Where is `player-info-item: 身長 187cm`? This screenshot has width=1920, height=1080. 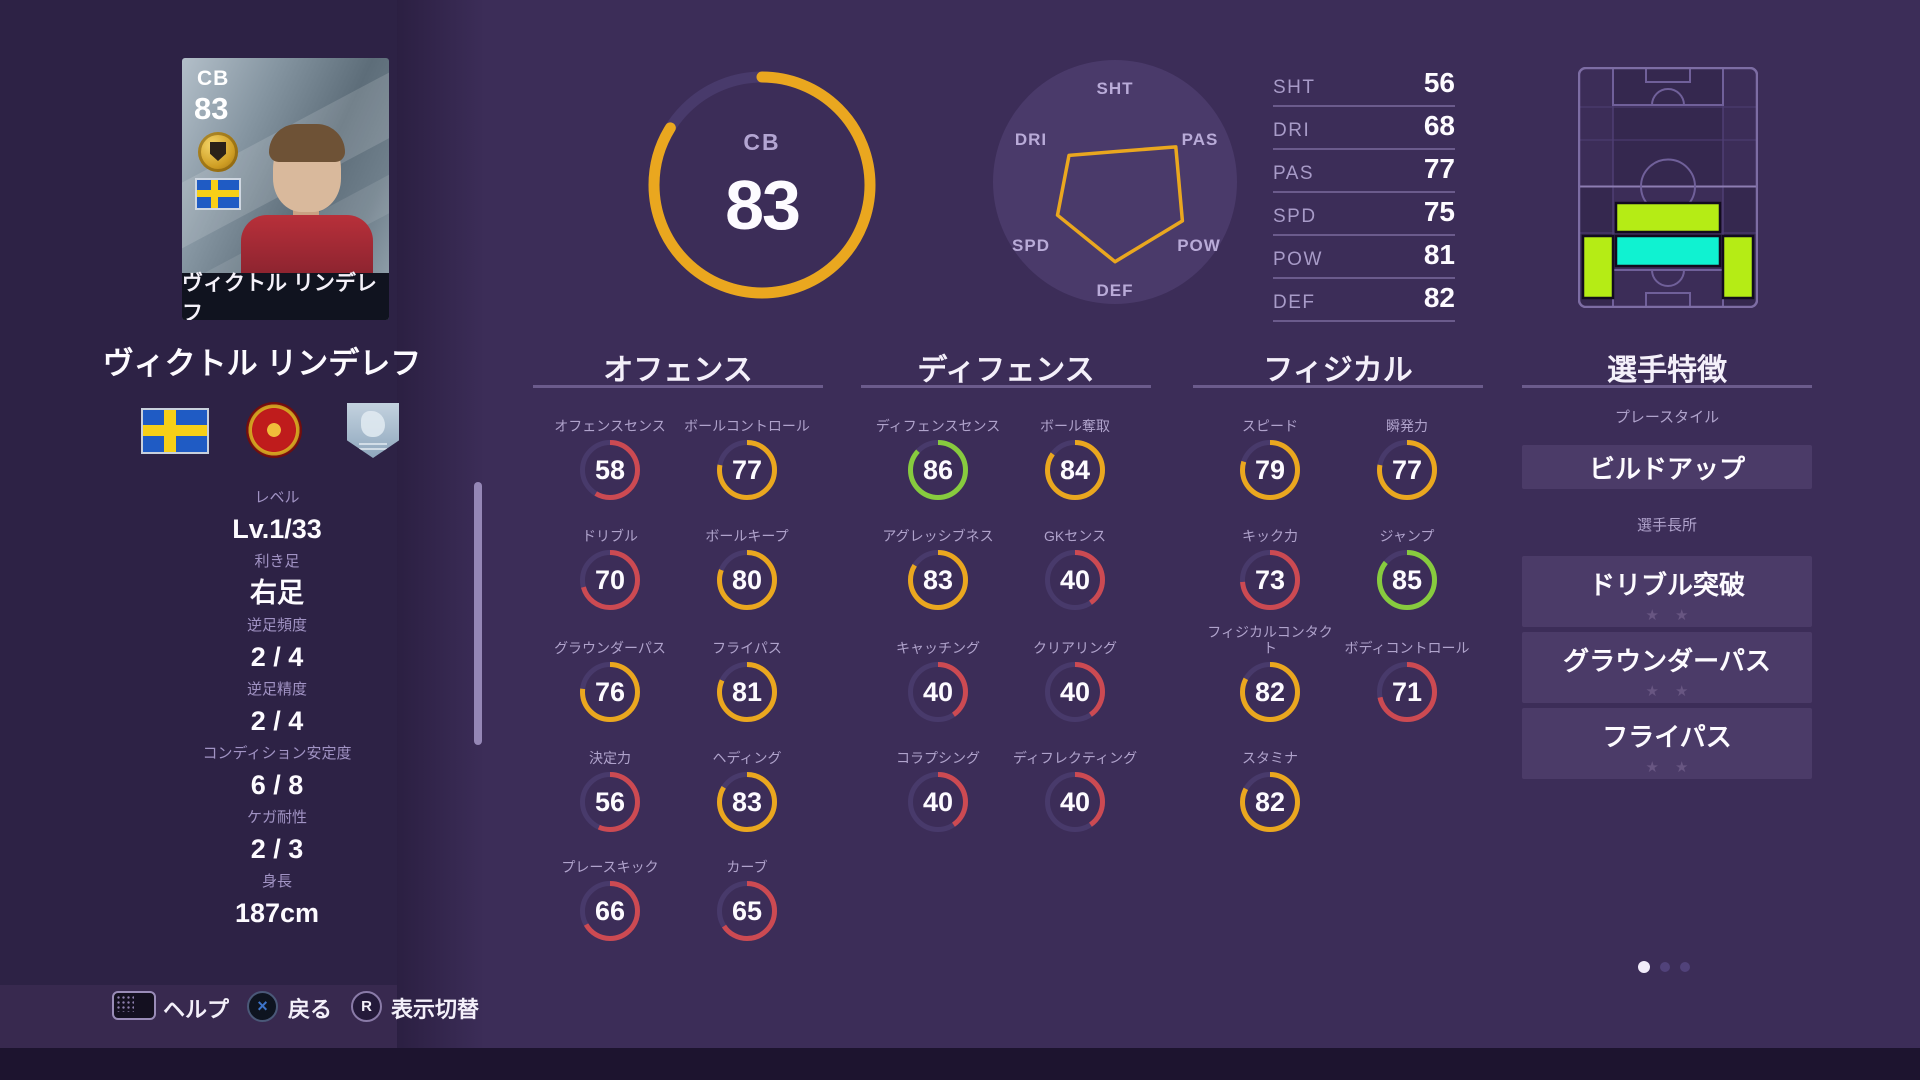 player-info-item: 身長 187cm is located at coordinates (277, 904).